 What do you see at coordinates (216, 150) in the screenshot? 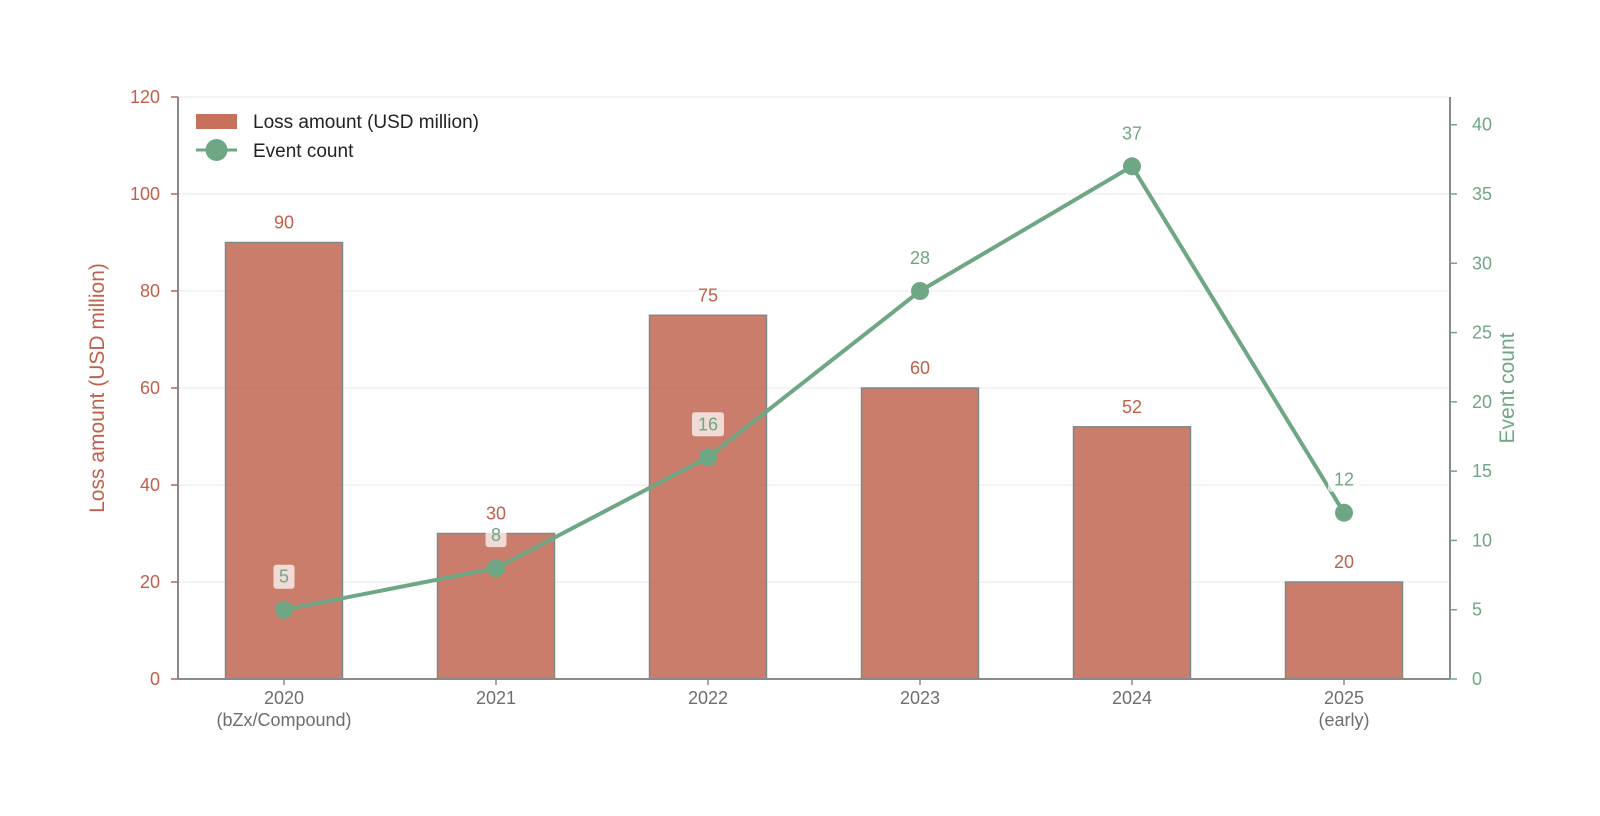
I see `legend-line-marker` at bounding box center [216, 150].